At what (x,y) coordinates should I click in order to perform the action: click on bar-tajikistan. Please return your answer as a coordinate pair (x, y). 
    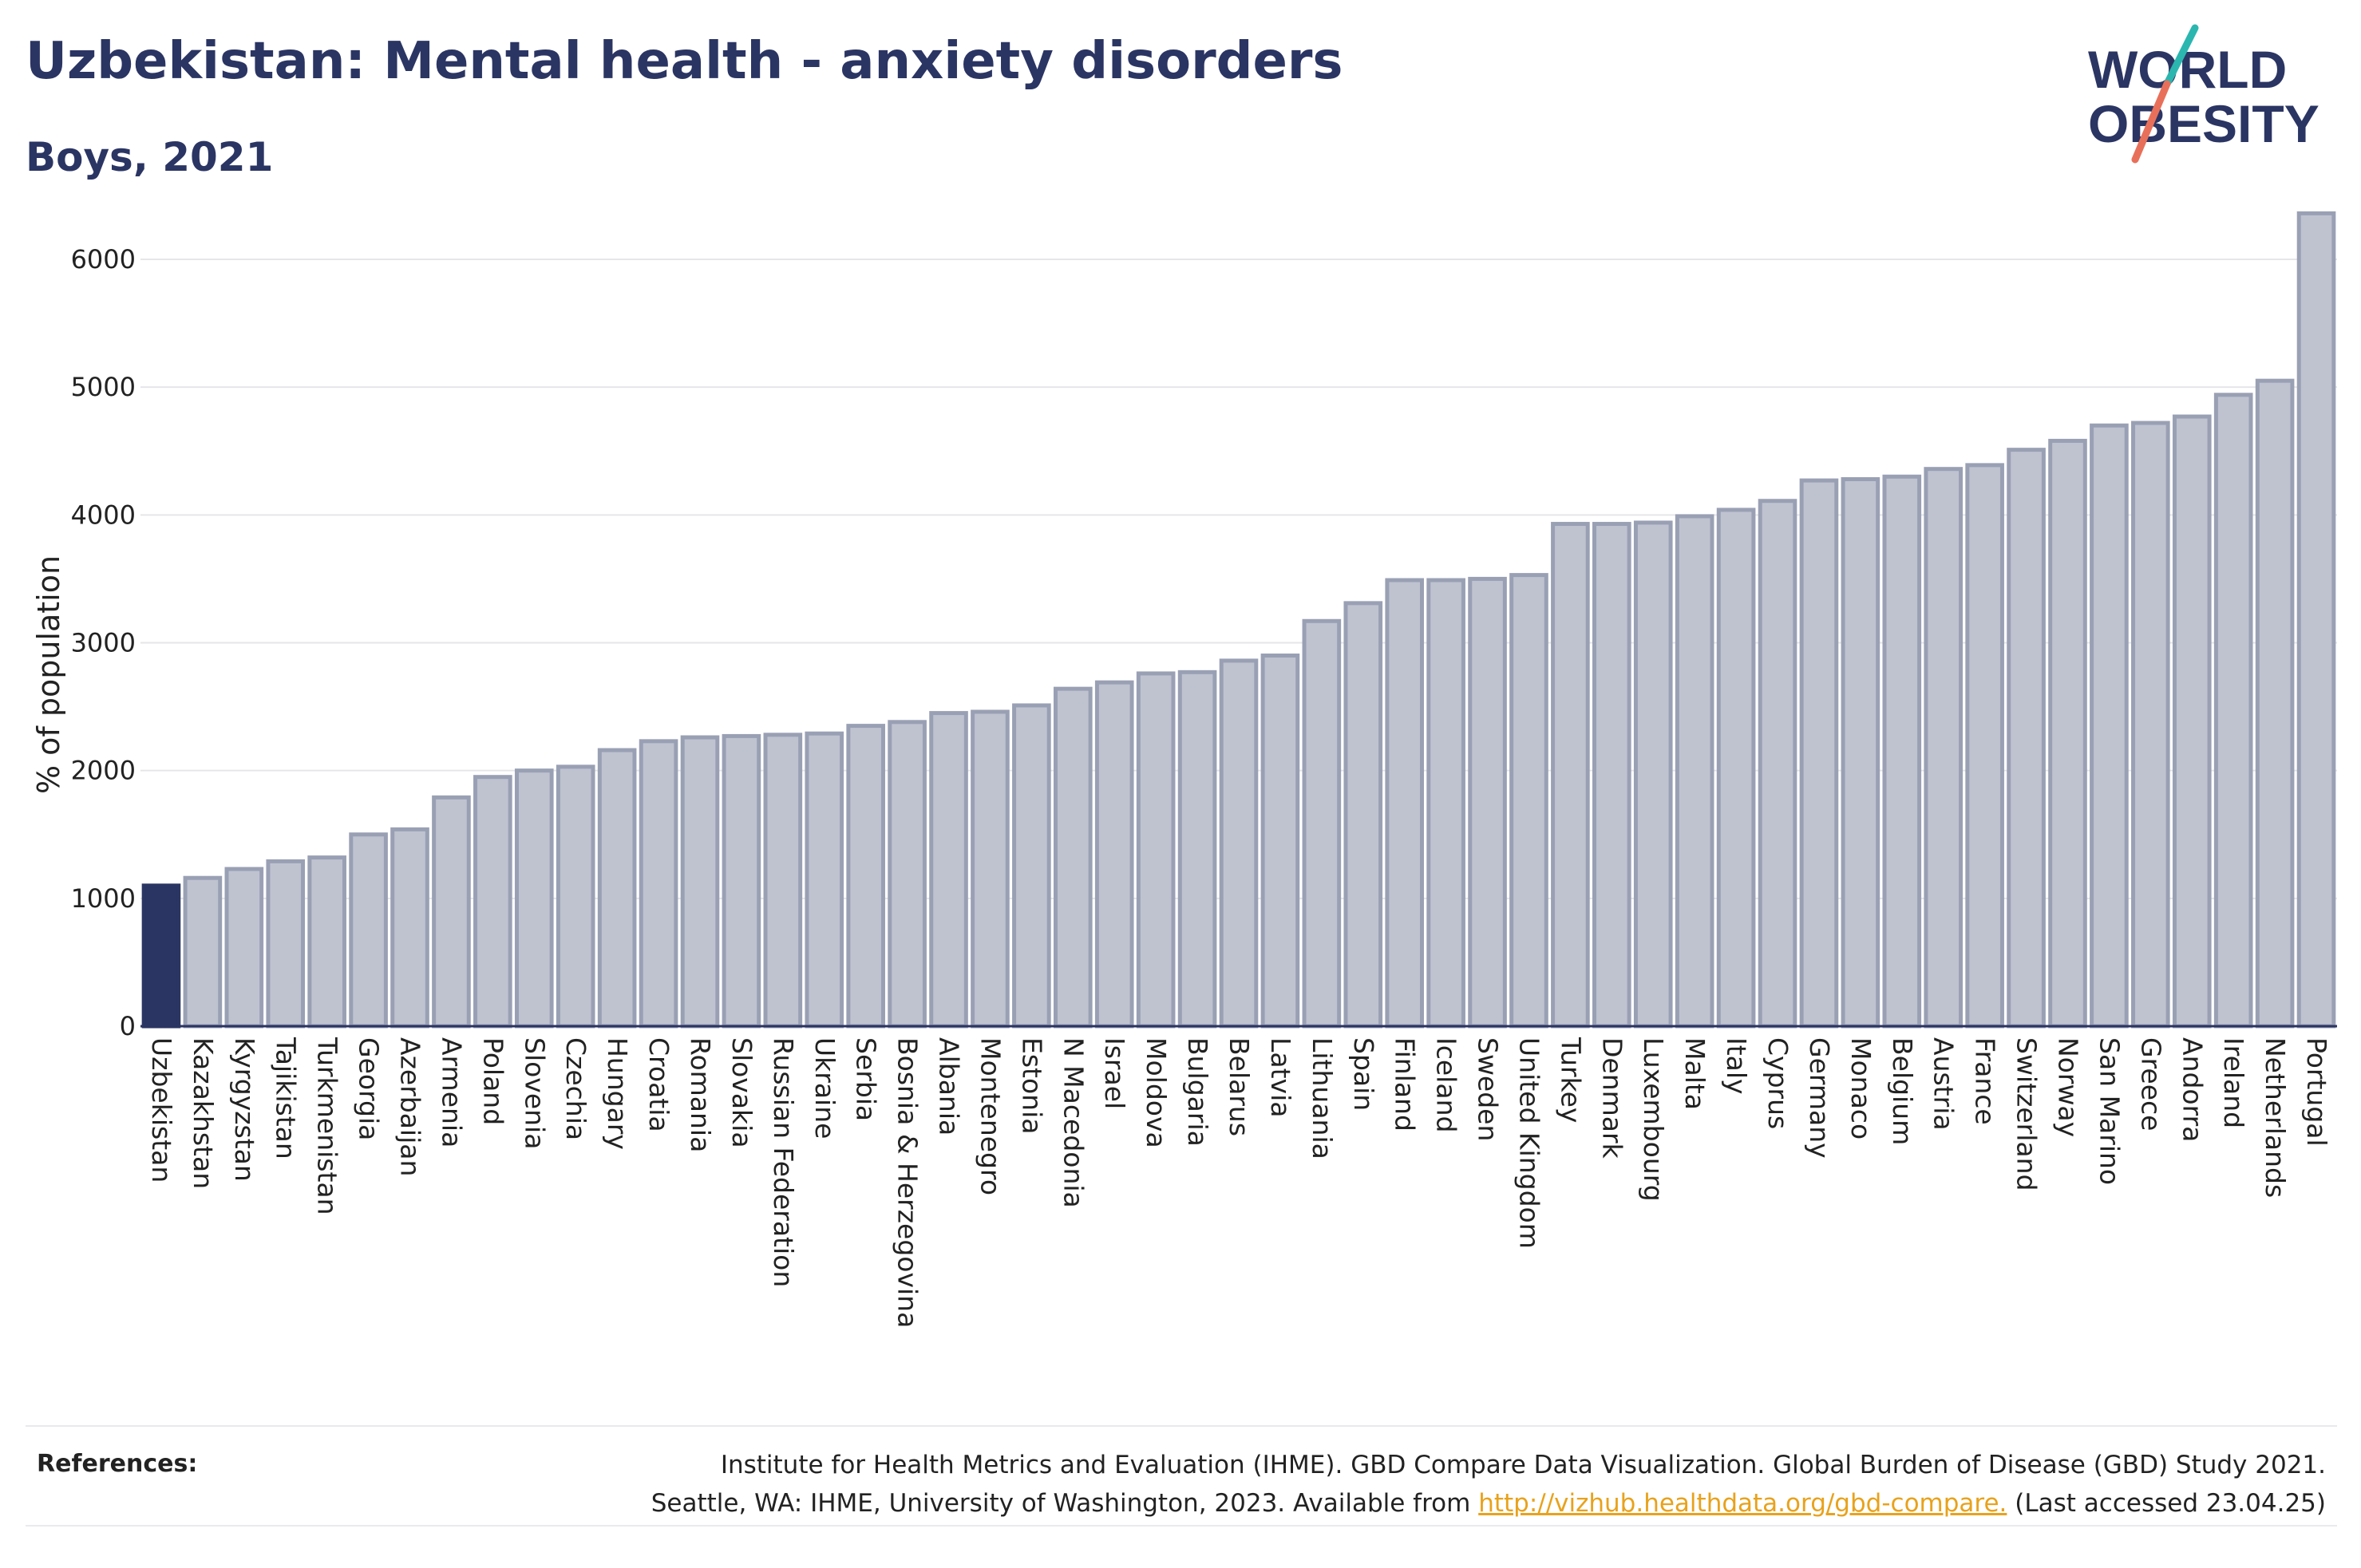
    Looking at the image, I should click on (286, 944).